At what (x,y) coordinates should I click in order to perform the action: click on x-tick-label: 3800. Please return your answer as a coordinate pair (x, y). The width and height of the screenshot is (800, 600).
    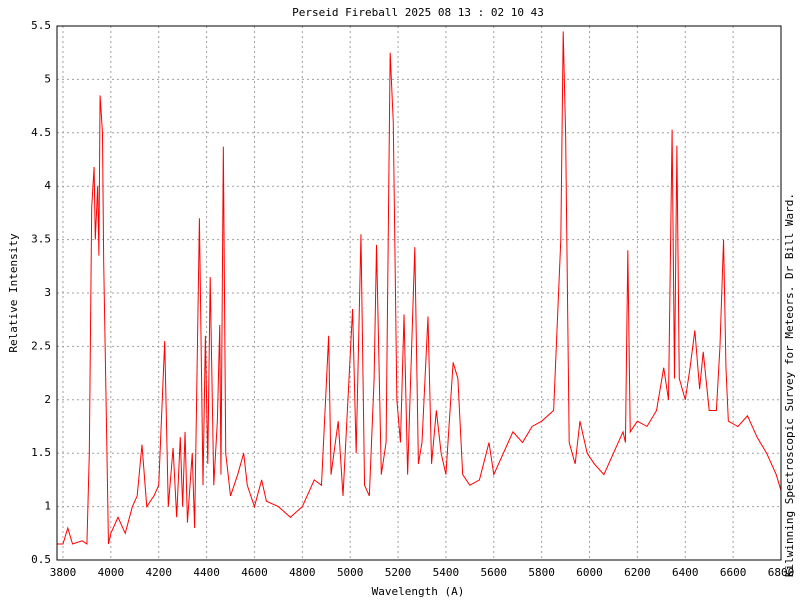
    Looking at the image, I should click on (63, 572).